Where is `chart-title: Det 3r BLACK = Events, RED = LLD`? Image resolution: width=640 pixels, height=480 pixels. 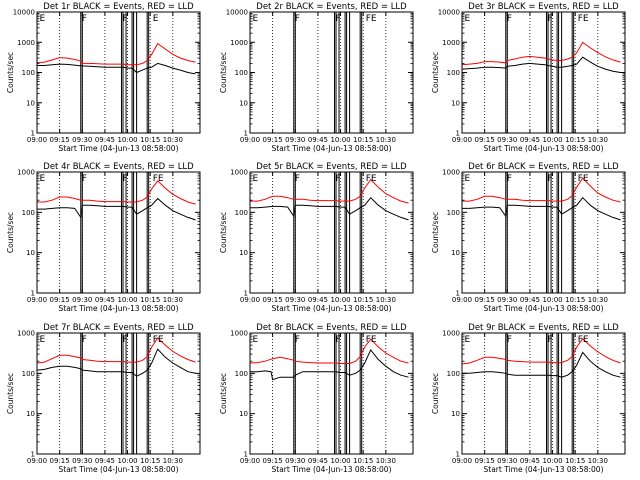
chart-title: Det 3r BLACK = Events, RED = LLD is located at coordinates (543, 7).